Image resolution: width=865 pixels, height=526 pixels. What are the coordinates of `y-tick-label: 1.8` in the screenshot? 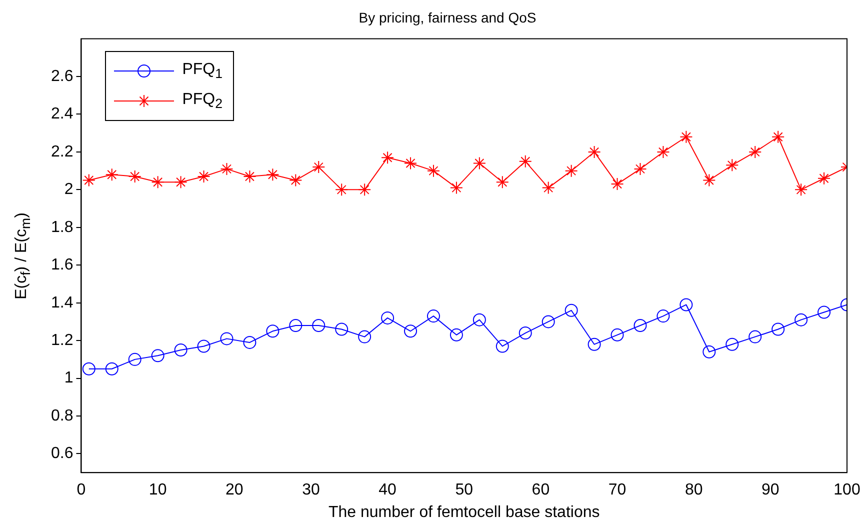 It's located at (62, 227).